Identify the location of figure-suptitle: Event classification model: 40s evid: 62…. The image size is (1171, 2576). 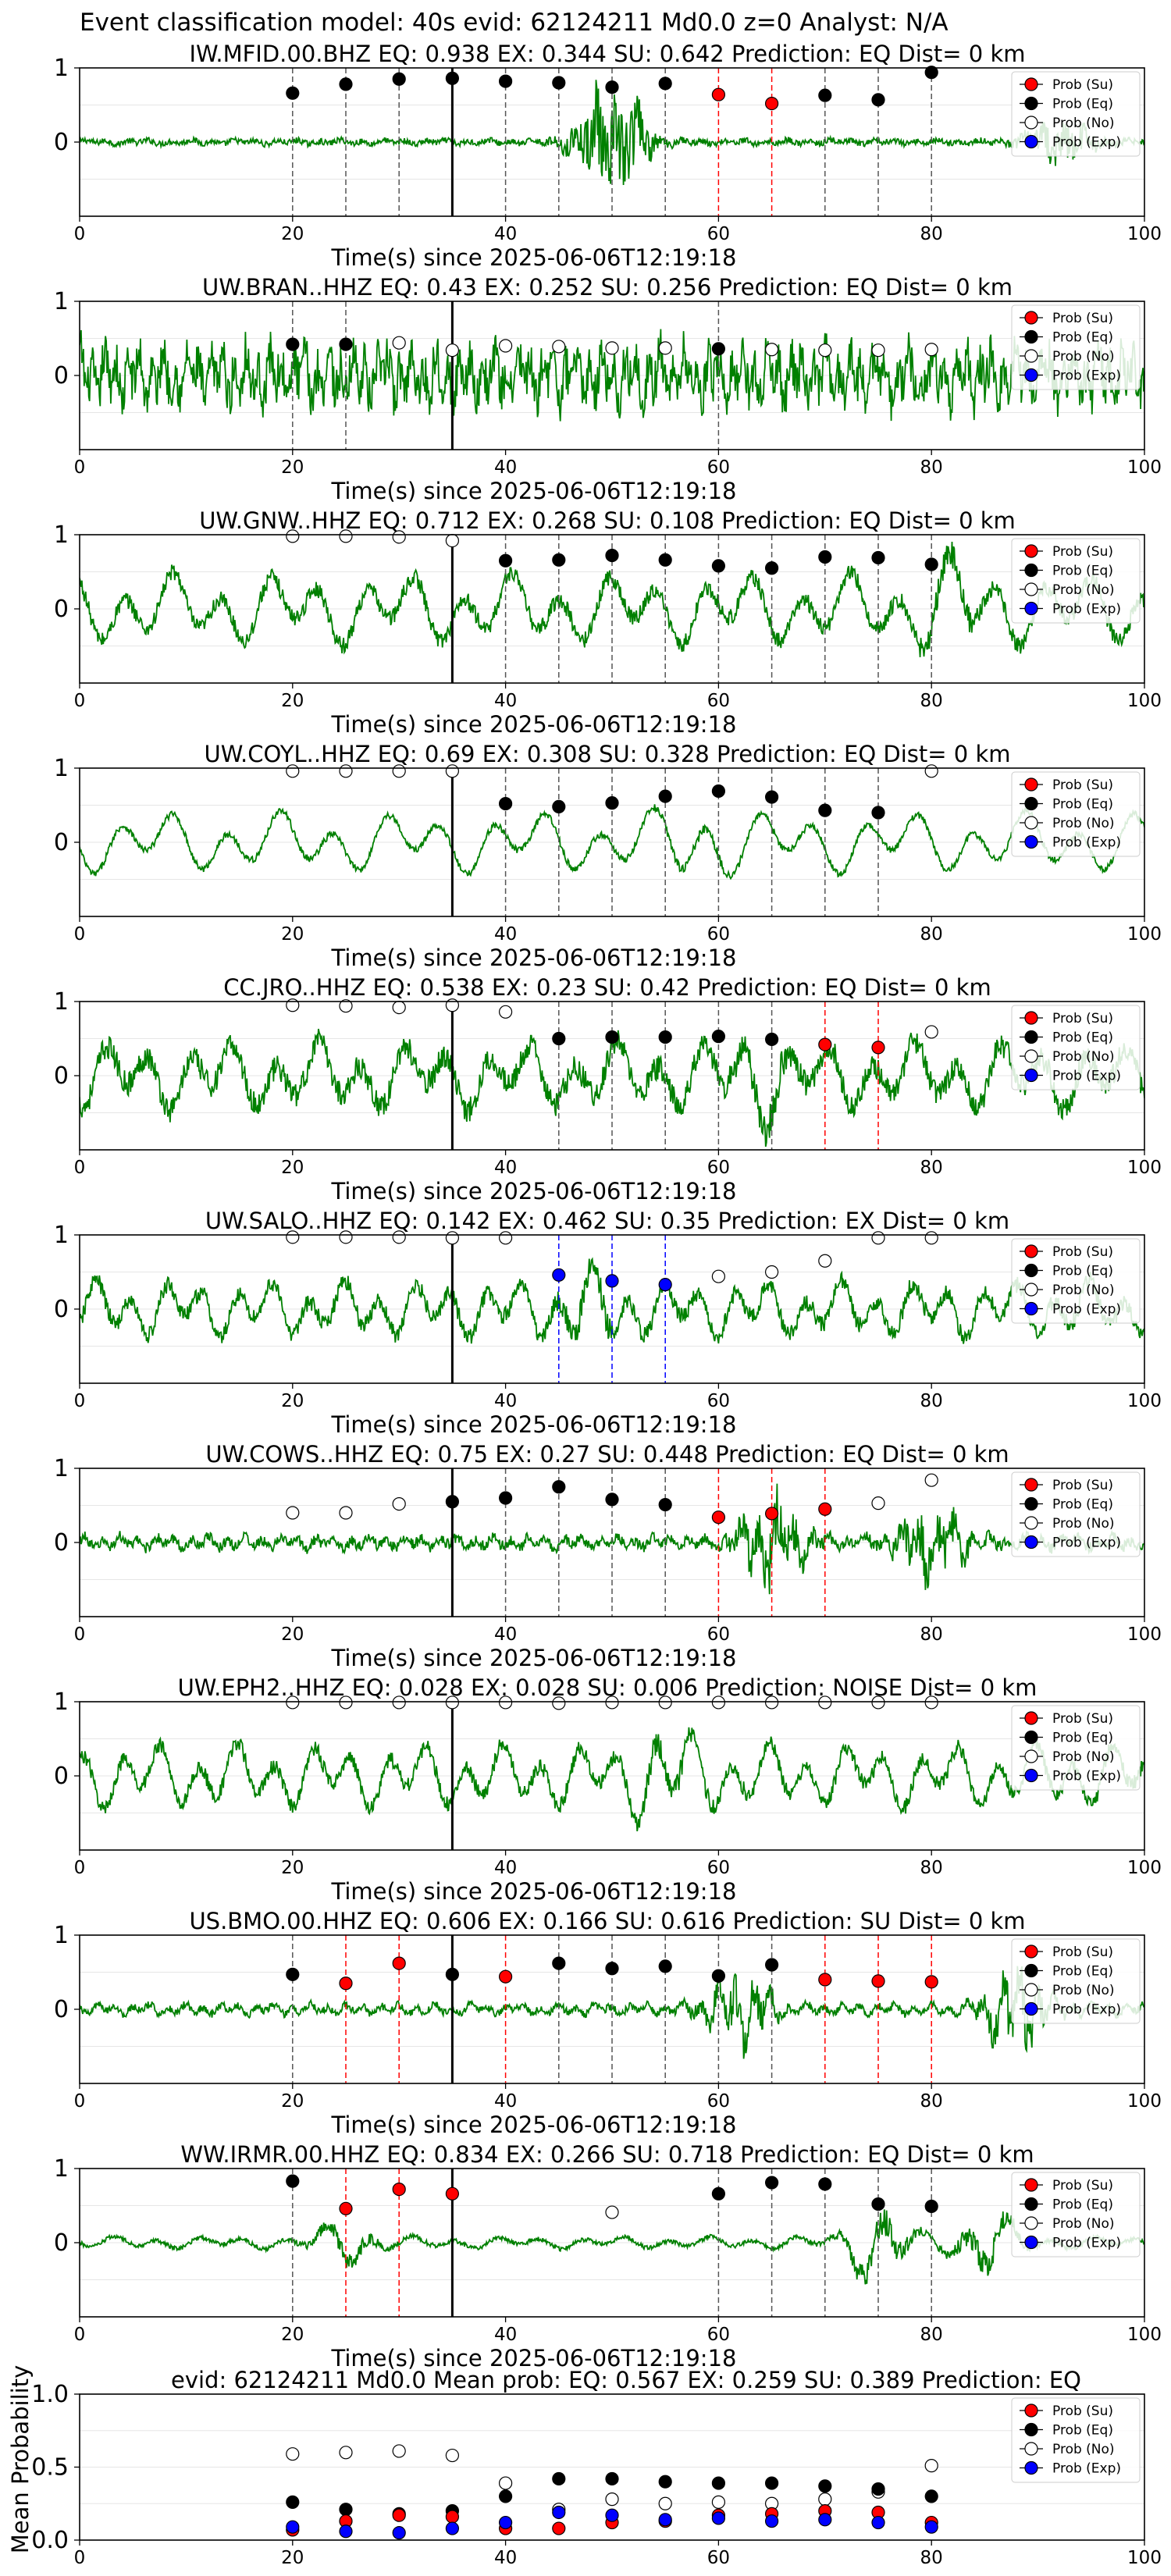
(514, 23).